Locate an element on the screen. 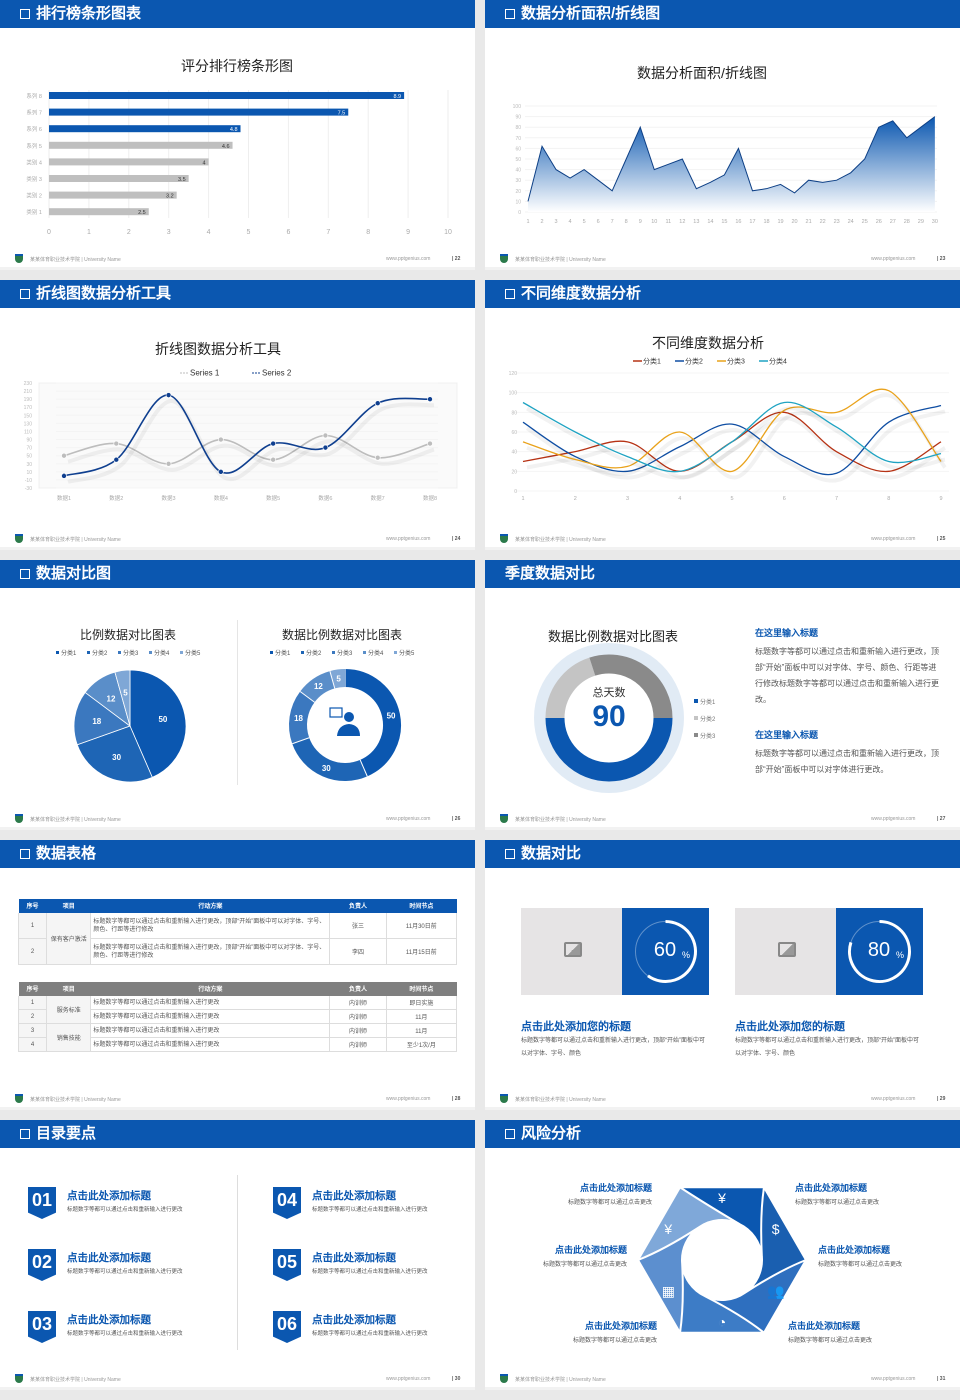 The width and height of the screenshot is (960, 1400). x-tick-label: 21 is located at coordinates (809, 222).